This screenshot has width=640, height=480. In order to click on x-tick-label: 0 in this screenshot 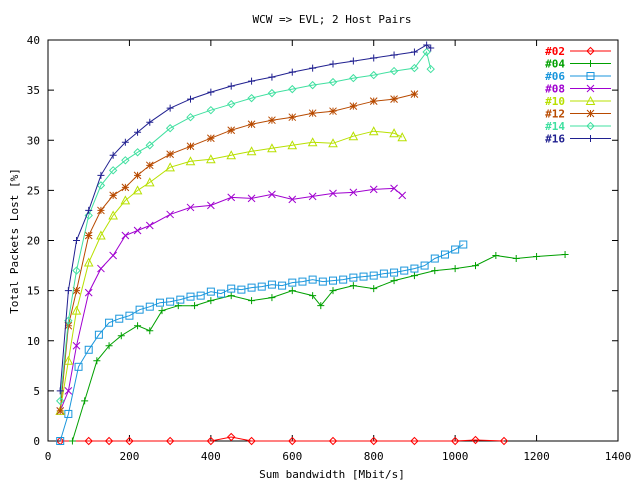, I will do `click(48, 456)`.